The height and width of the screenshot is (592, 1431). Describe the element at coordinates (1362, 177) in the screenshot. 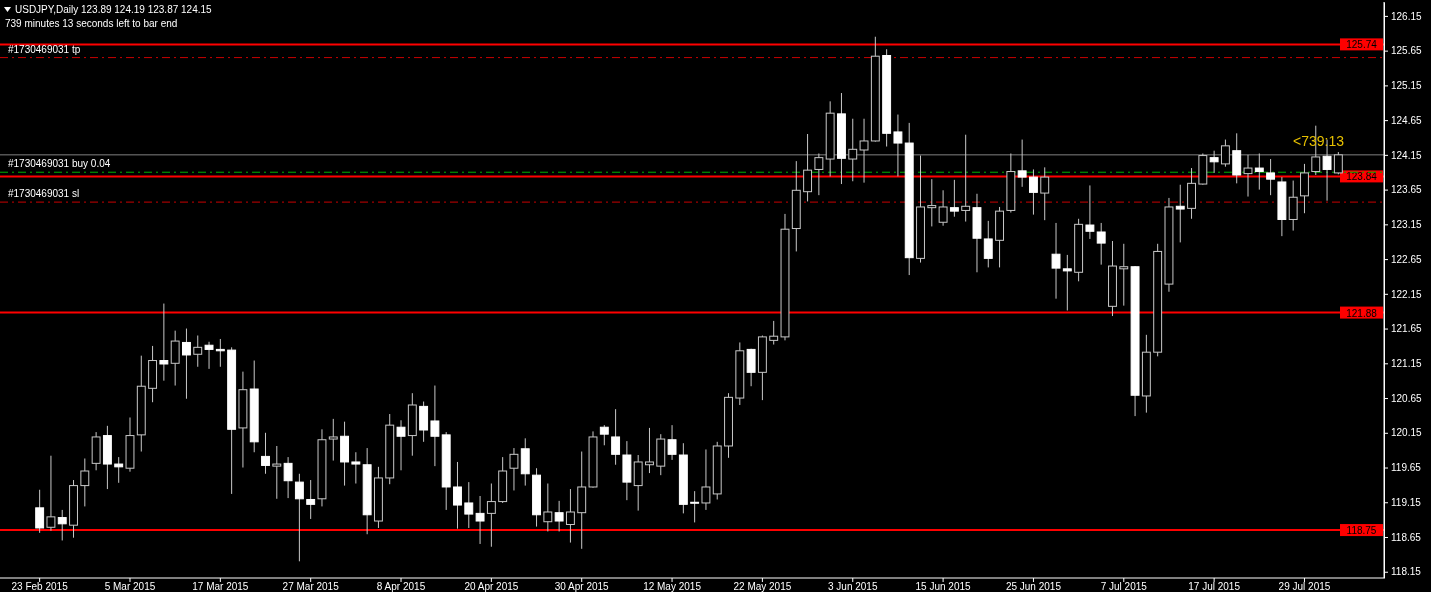

I see `ref-line-label: 123.84` at that location.